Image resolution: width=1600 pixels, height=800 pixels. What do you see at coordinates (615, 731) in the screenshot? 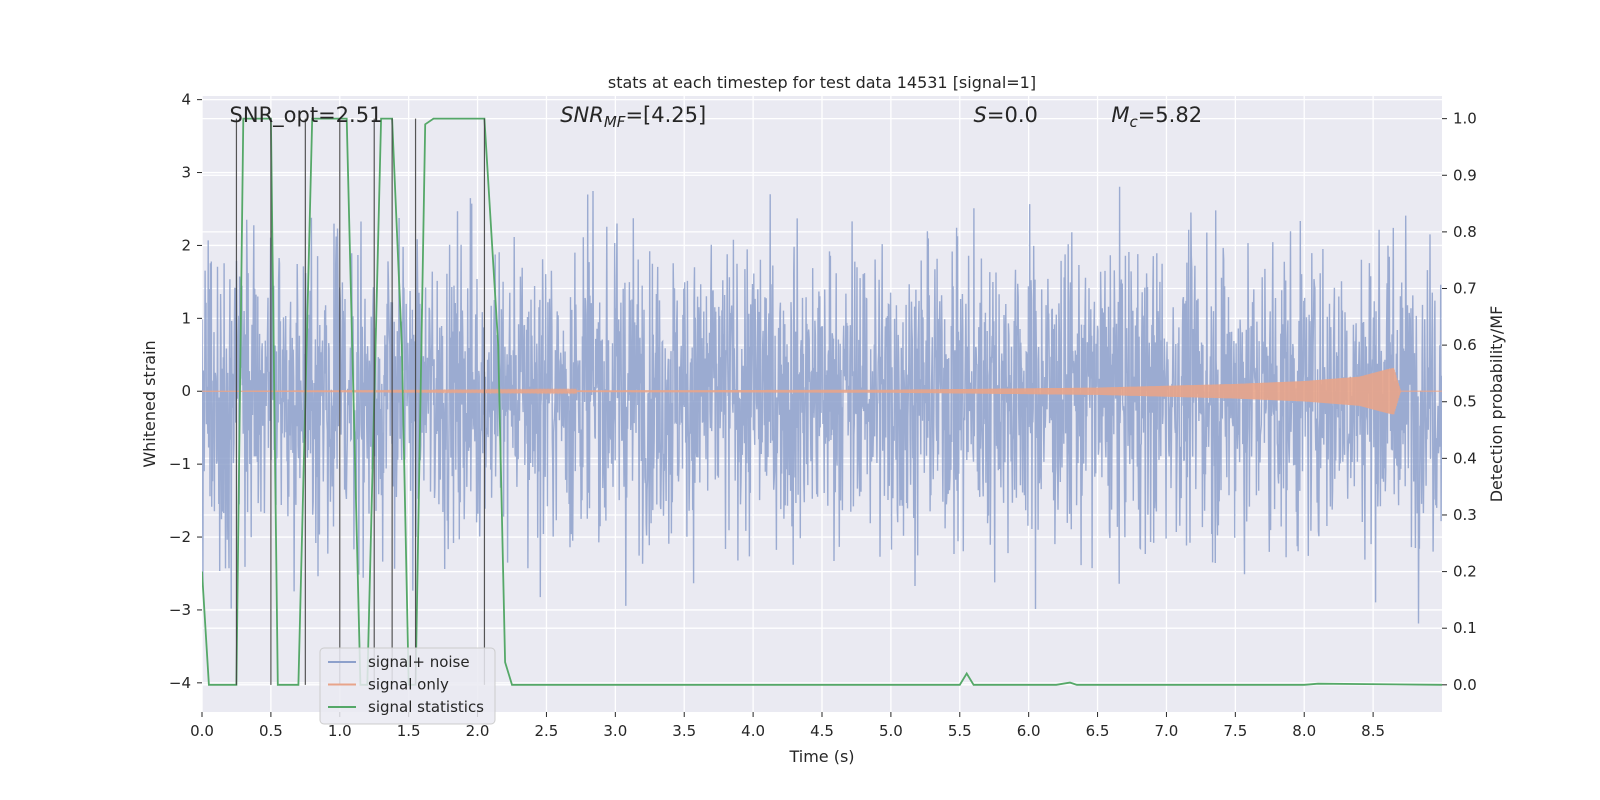
I see `x-tick-label-6: 3.0` at bounding box center [615, 731].